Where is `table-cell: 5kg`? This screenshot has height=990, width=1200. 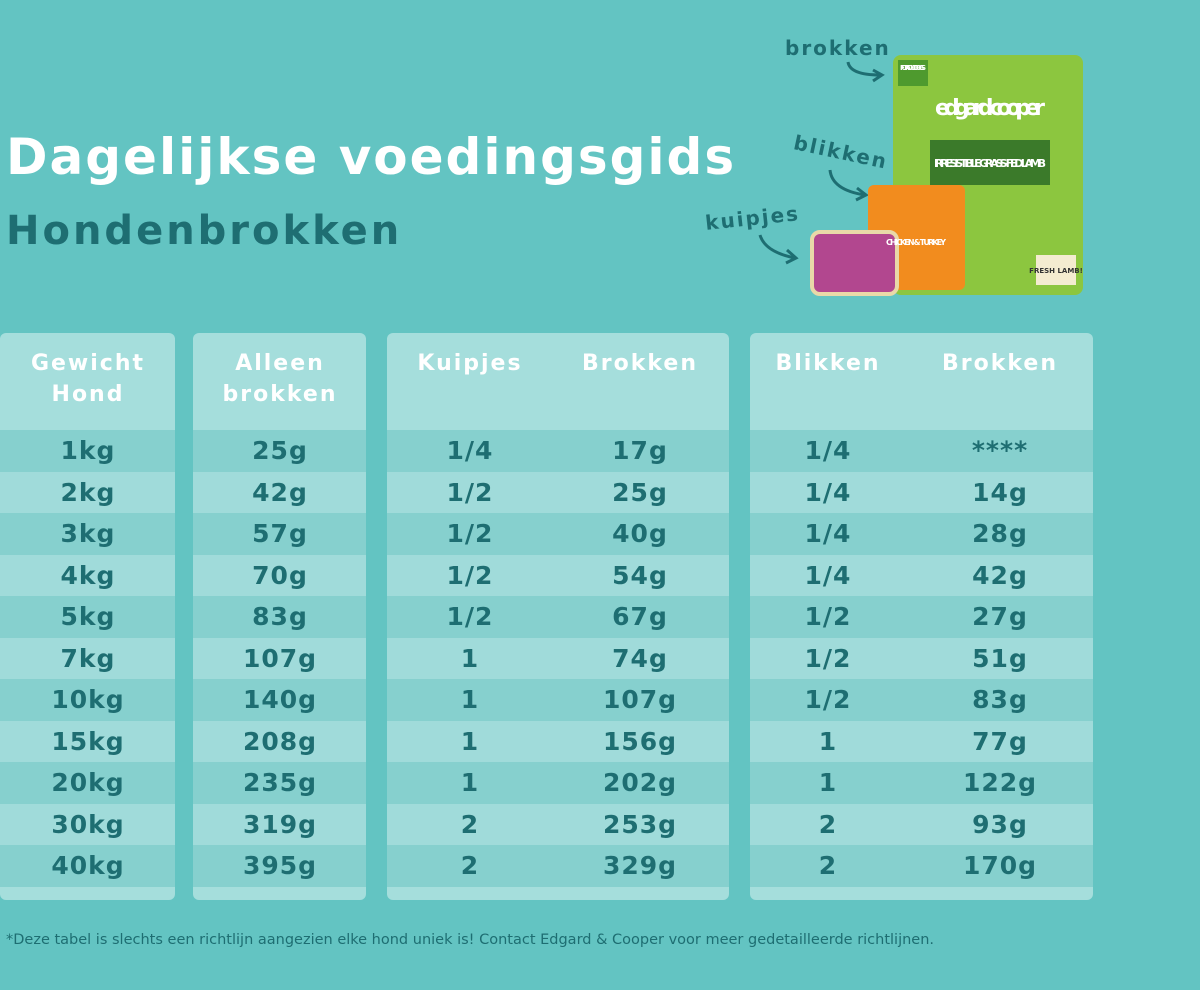
table-cell: 5kg is located at coordinates (88, 616).